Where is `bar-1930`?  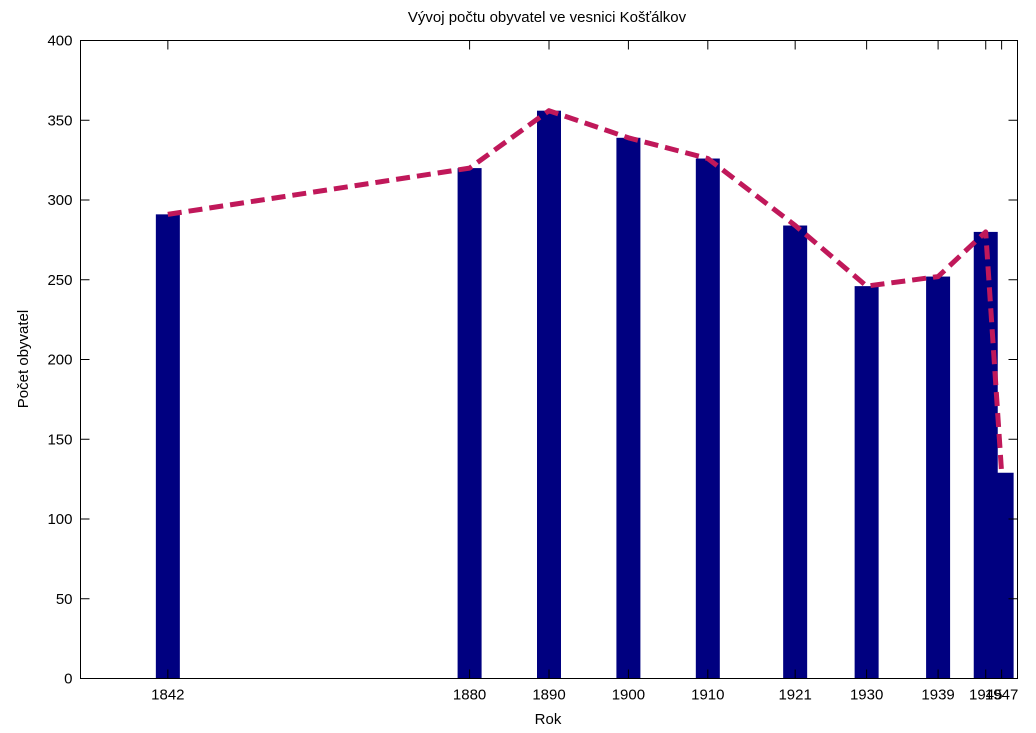
bar-1930 is located at coordinates (866, 482).